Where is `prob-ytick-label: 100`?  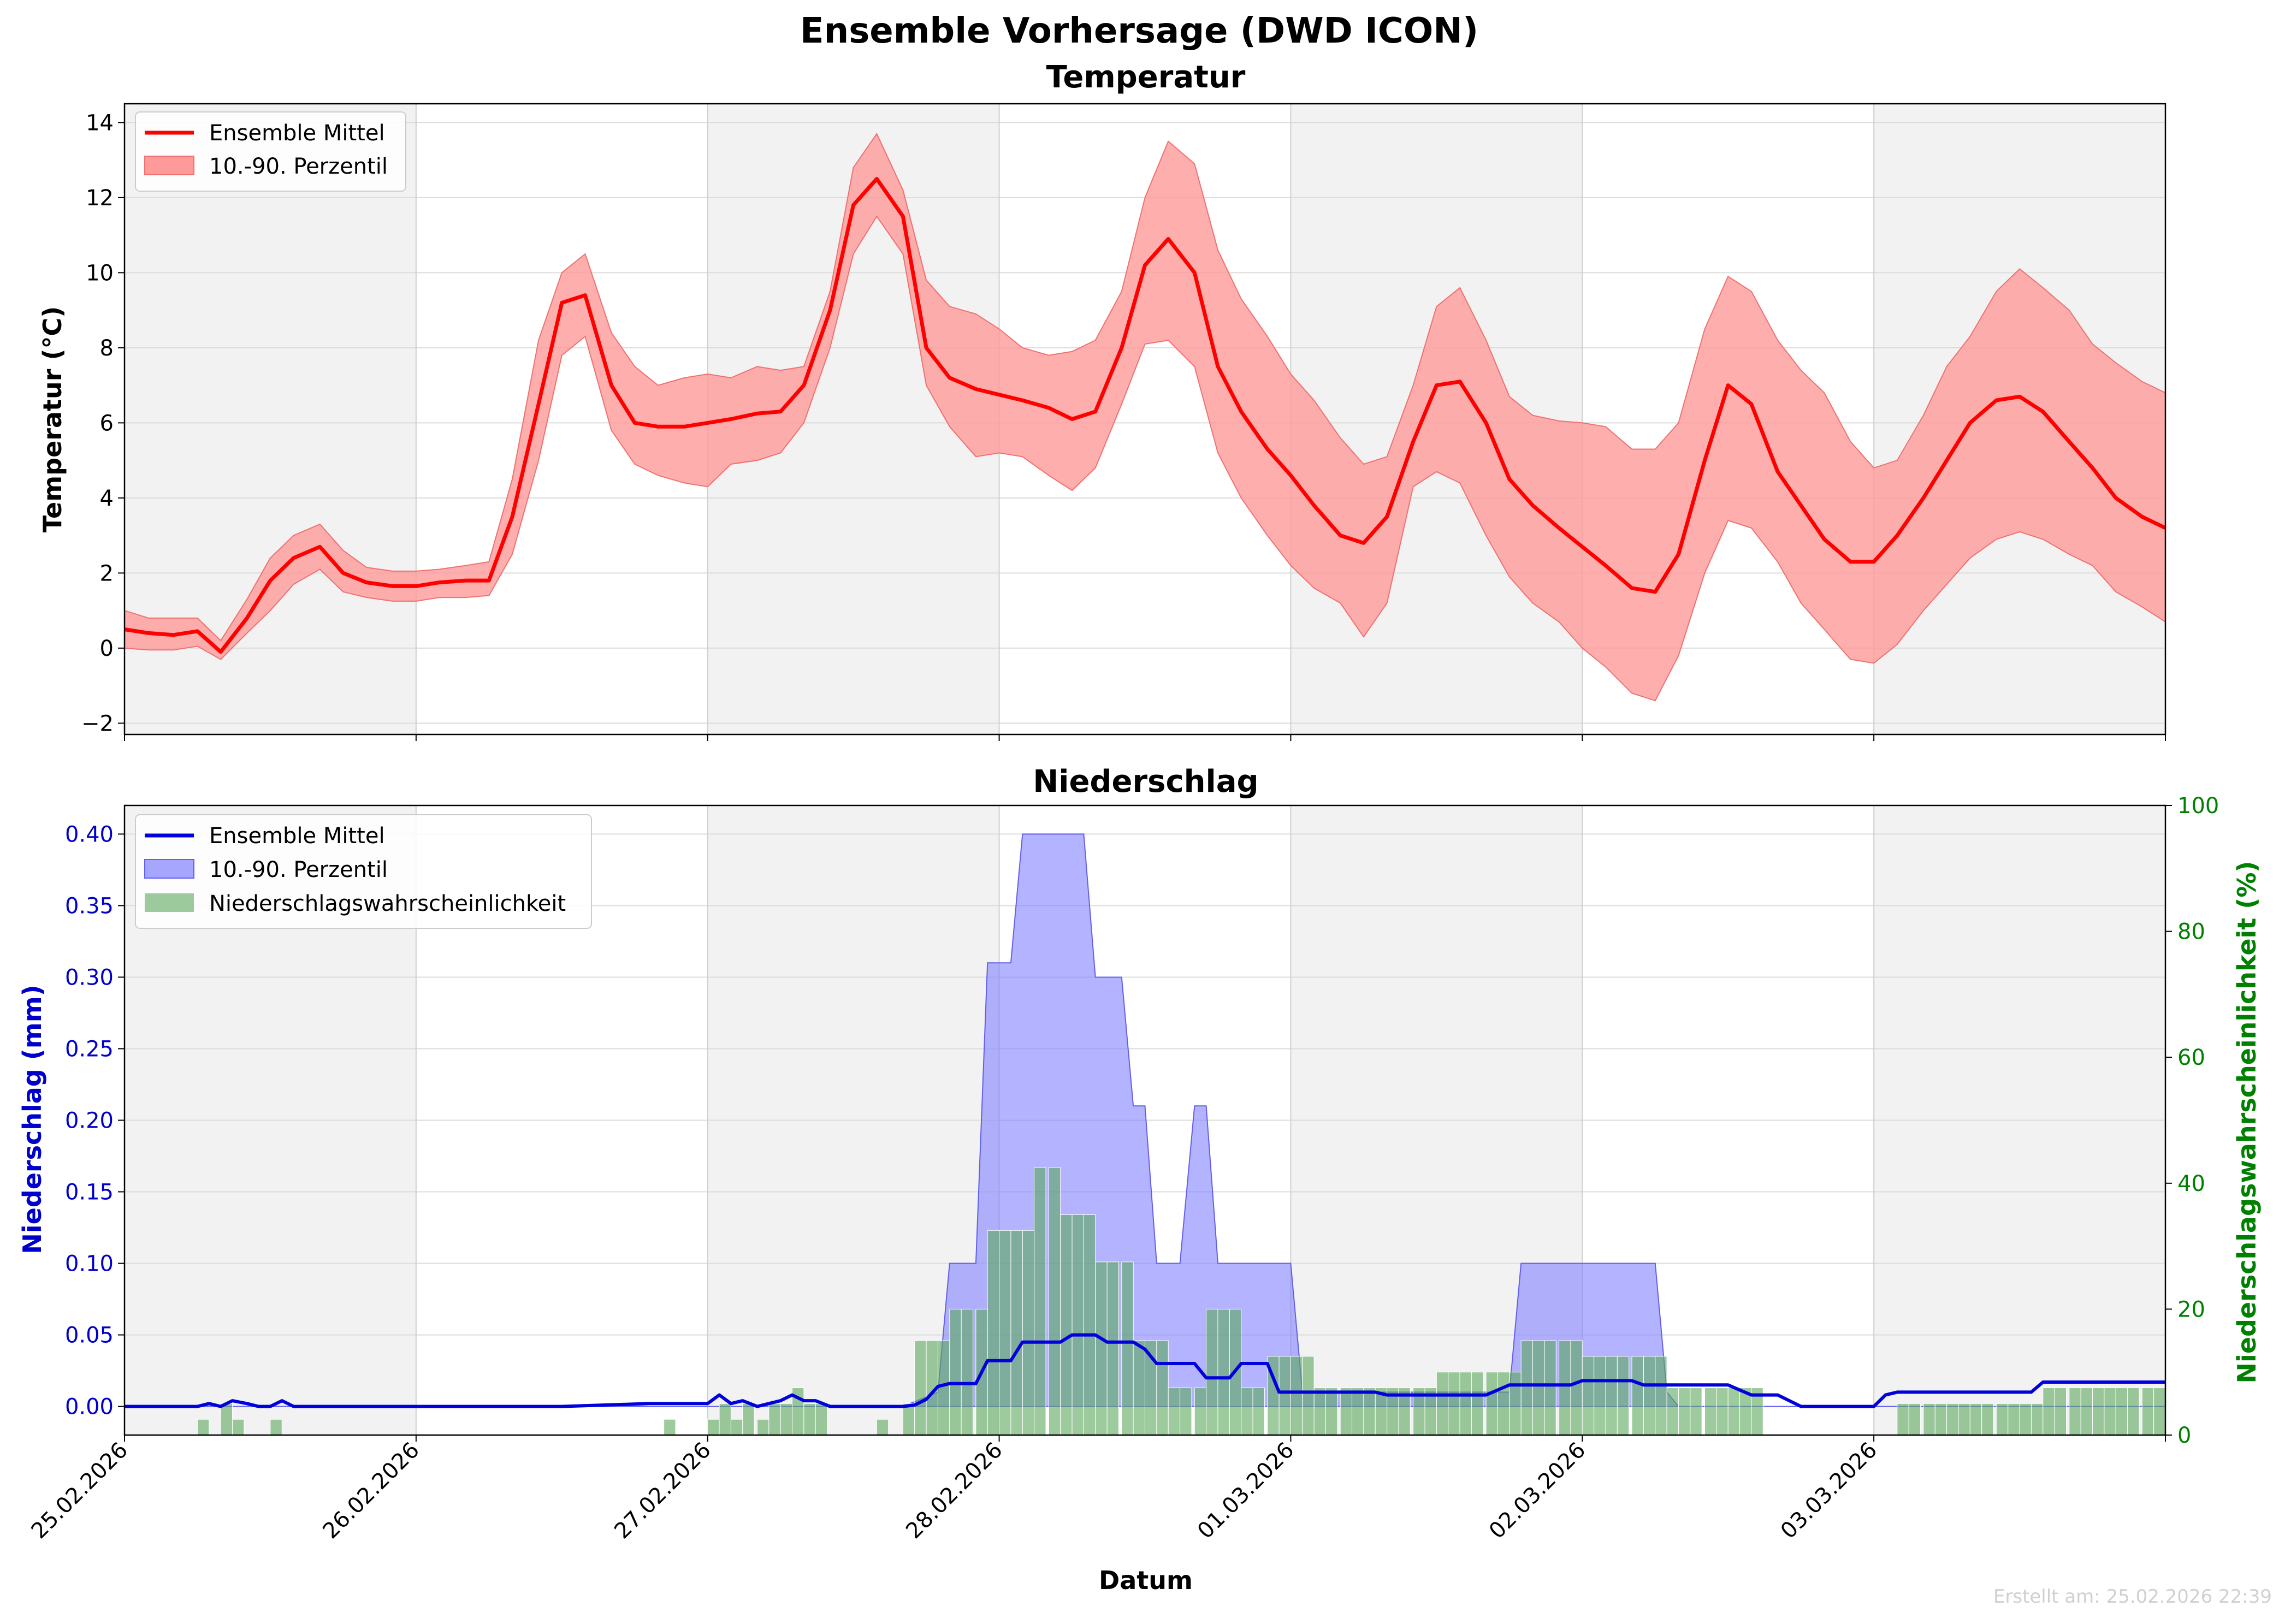 prob-ytick-label: 100 is located at coordinates (2198, 806).